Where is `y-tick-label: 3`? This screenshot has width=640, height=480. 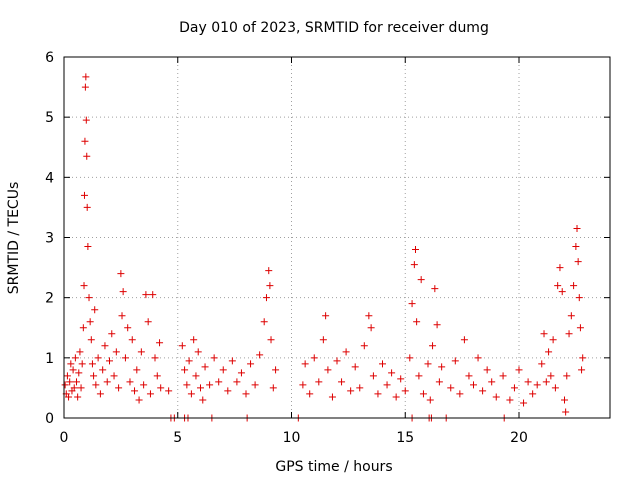 y-tick-label: 3 is located at coordinates (49, 239).